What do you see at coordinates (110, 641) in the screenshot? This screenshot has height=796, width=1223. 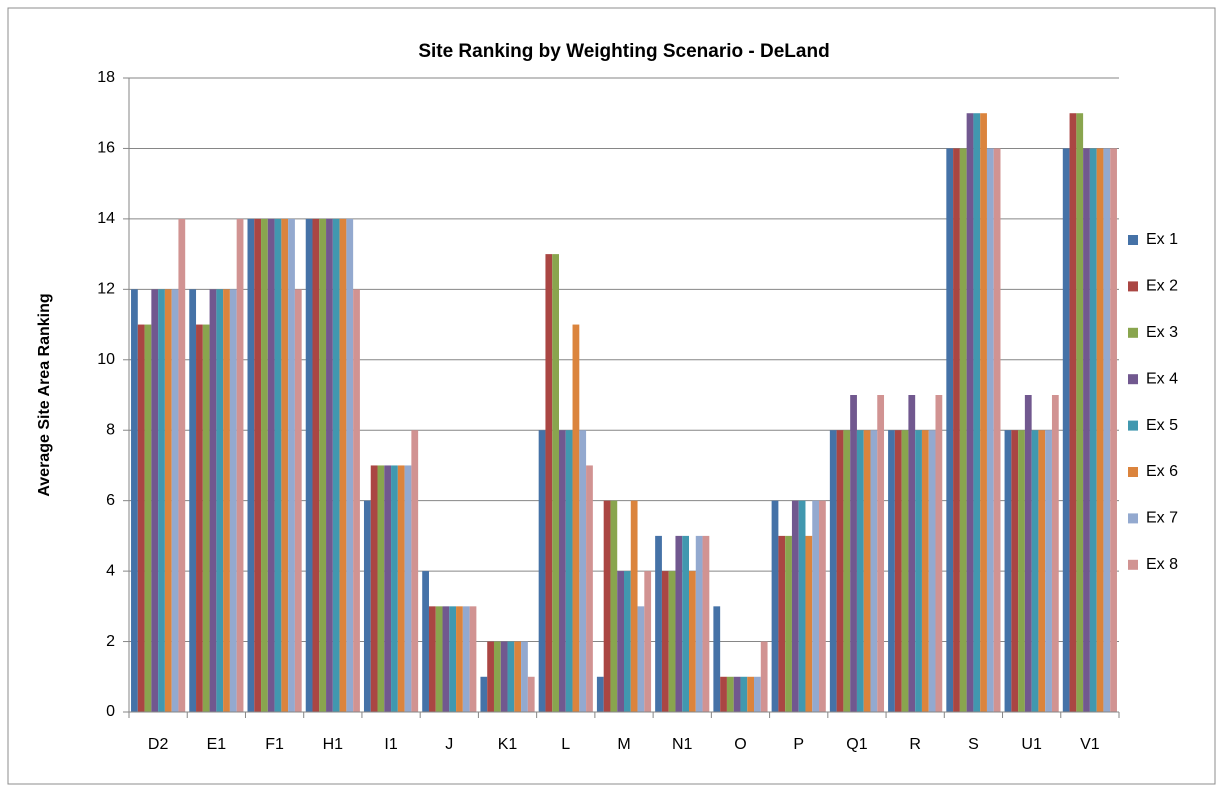 I see `y-tick-label: 2` at bounding box center [110, 641].